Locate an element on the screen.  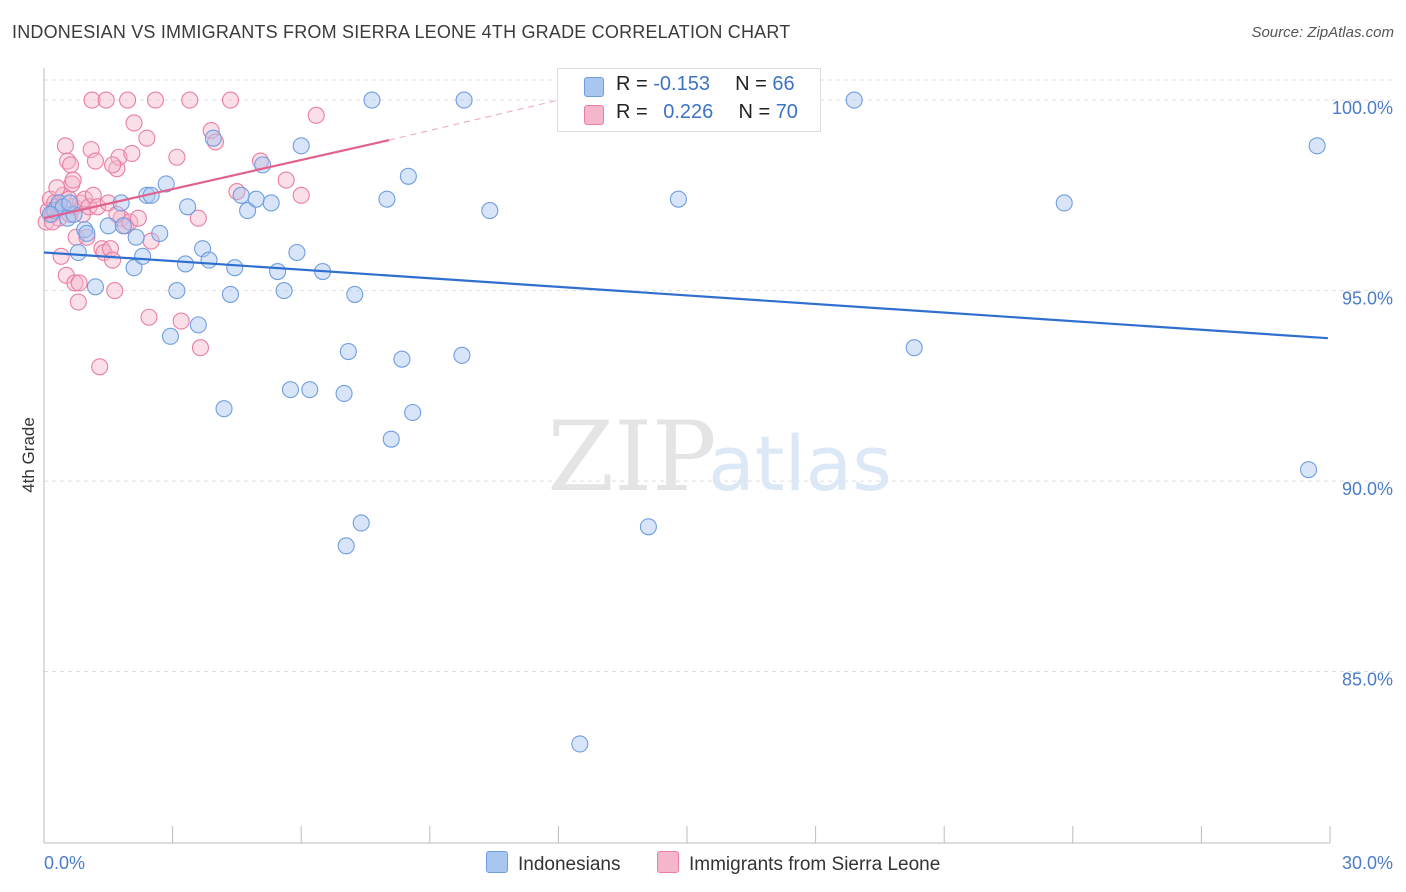
stats-legend: R = -0.153 N = 66 R = 0.226 N = 70 is located at coordinates (689, 100).